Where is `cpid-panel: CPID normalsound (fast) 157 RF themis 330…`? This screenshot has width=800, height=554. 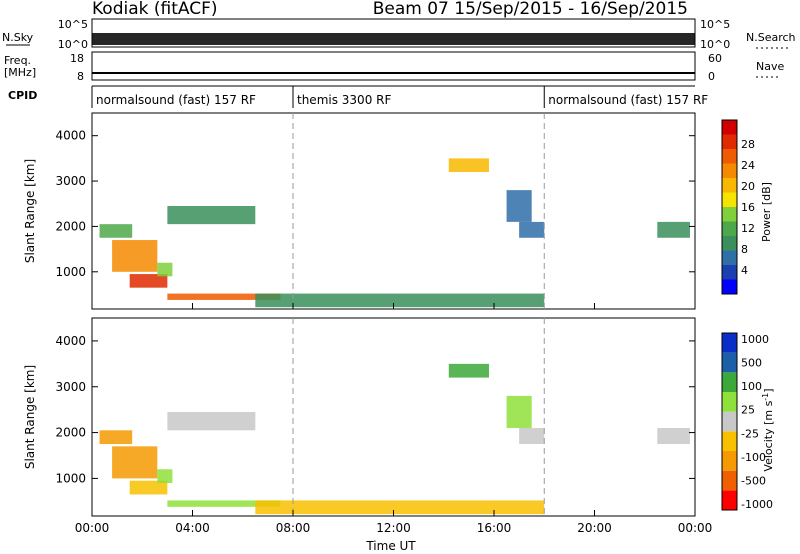
cpid-panel: CPID normalsound (fast) 157 RF themis 330… is located at coordinates (358, 96).